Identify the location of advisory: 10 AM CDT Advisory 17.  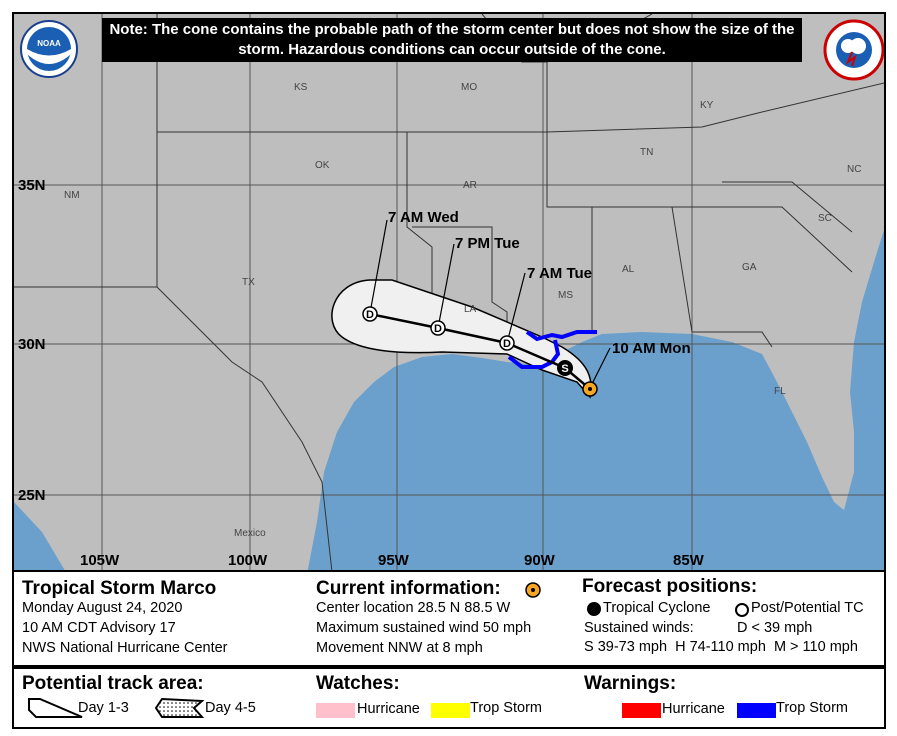
(99, 628).